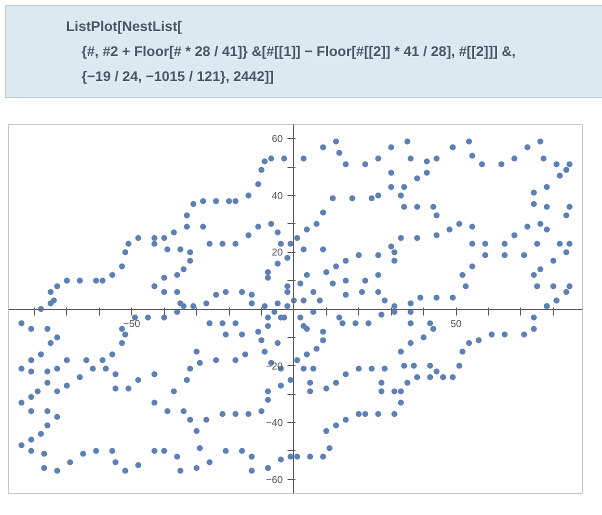 The image size is (602, 515). I want to click on x-tick-label: 50, so click(456, 324).